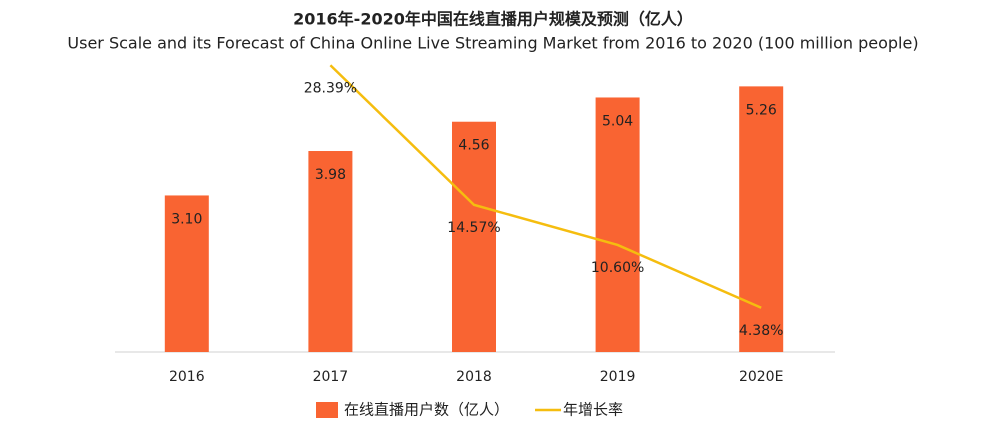  I want to click on data-label: 10.60%, so click(617, 268).